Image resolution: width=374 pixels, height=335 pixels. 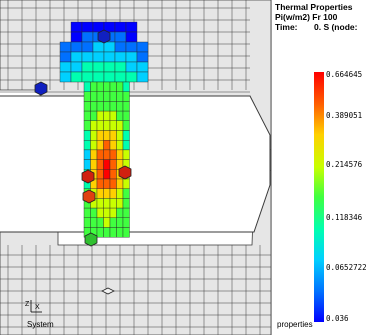 I want to click on legend-tick: 0.214576, so click(x=344, y=164).